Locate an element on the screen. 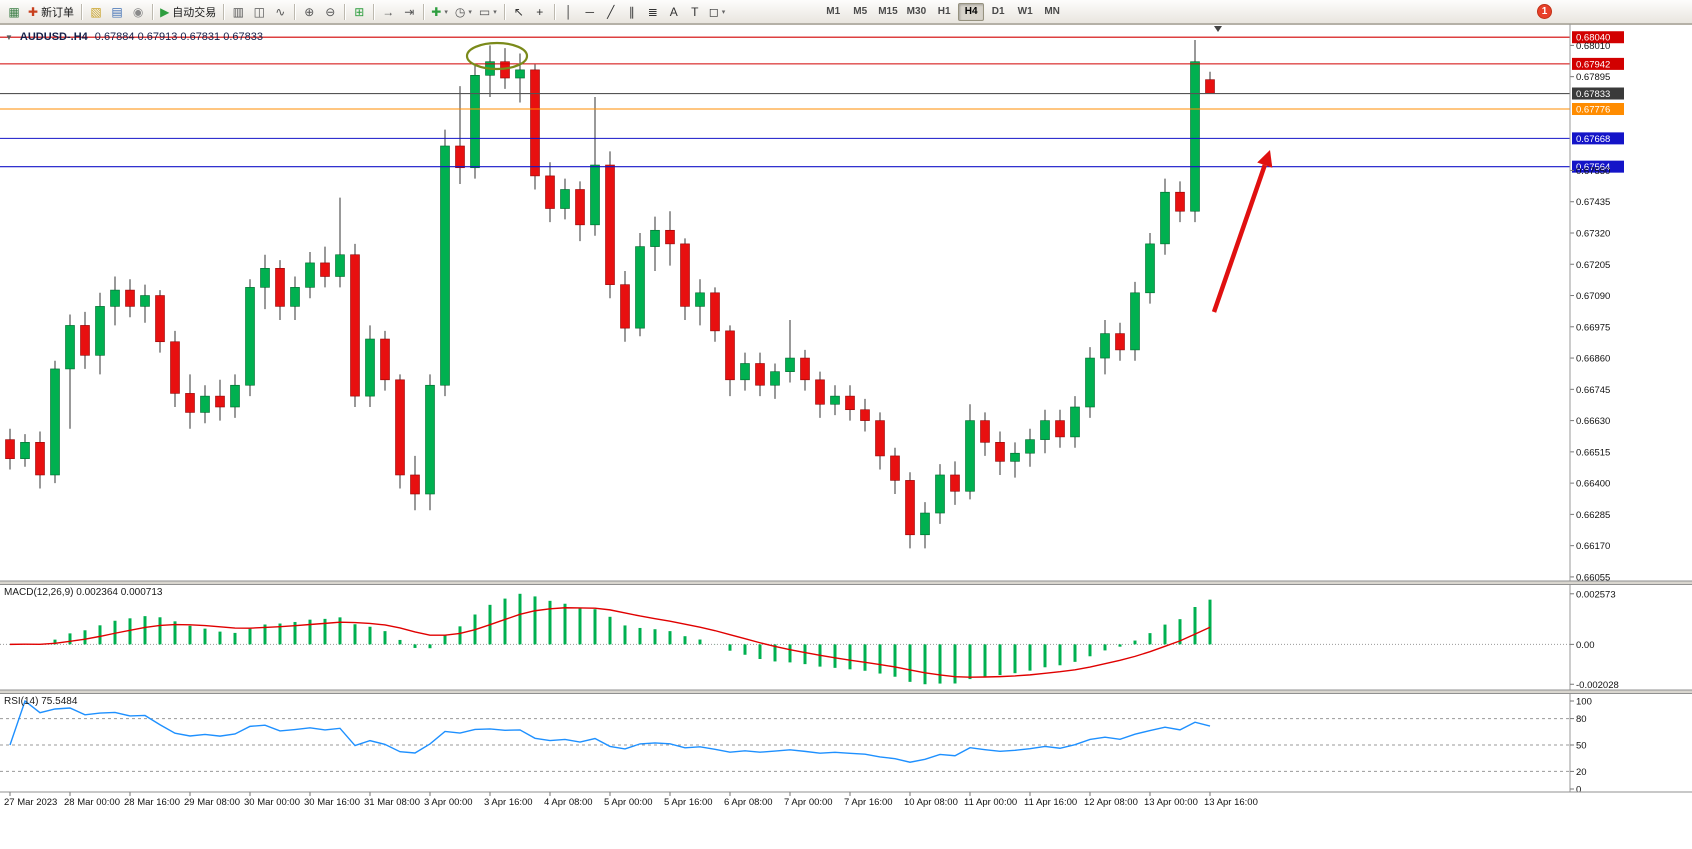  crosshair-button: + is located at coordinates (540, 11).